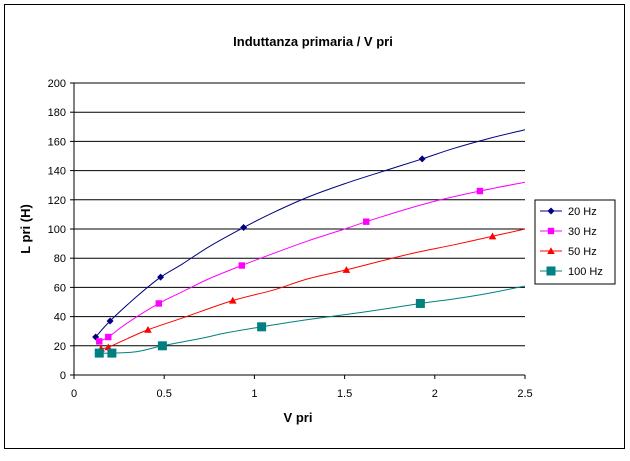 The width and height of the screenshot is (630, 461). I want to click on y-axis-label: L pri (H), so click(25, 229).